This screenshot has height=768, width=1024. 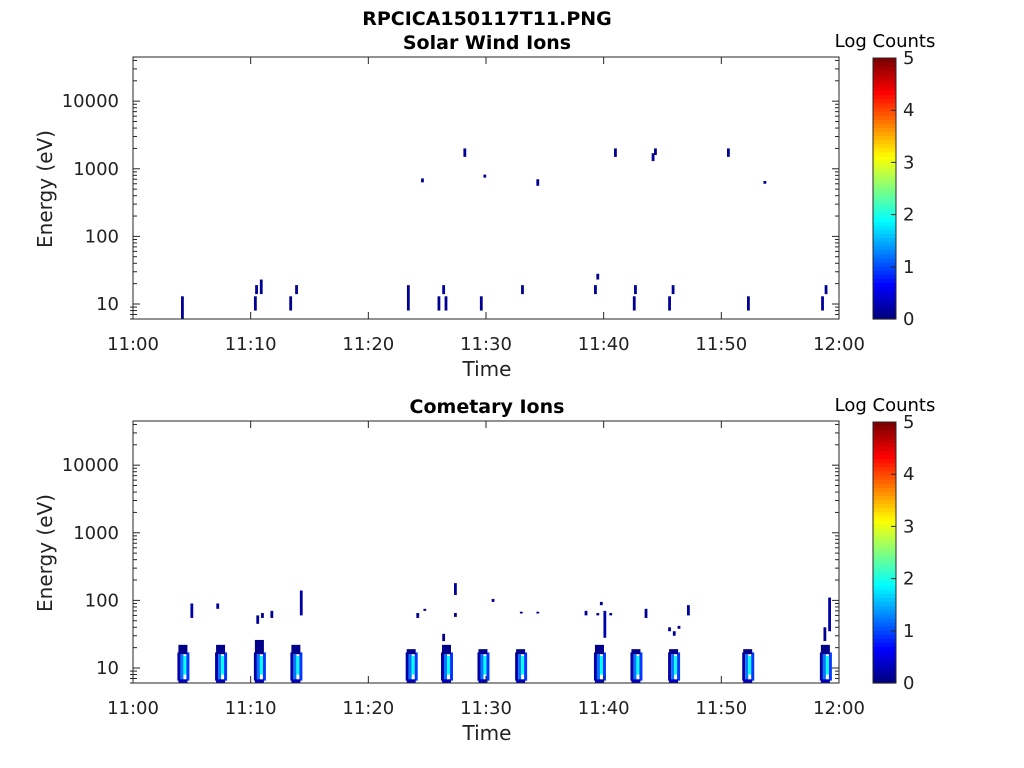 What do you see at coordinates (604, 344) in the screenshot?
I see `solar-wind-xtick-label: 11:40` at bounding box center [604, 344].